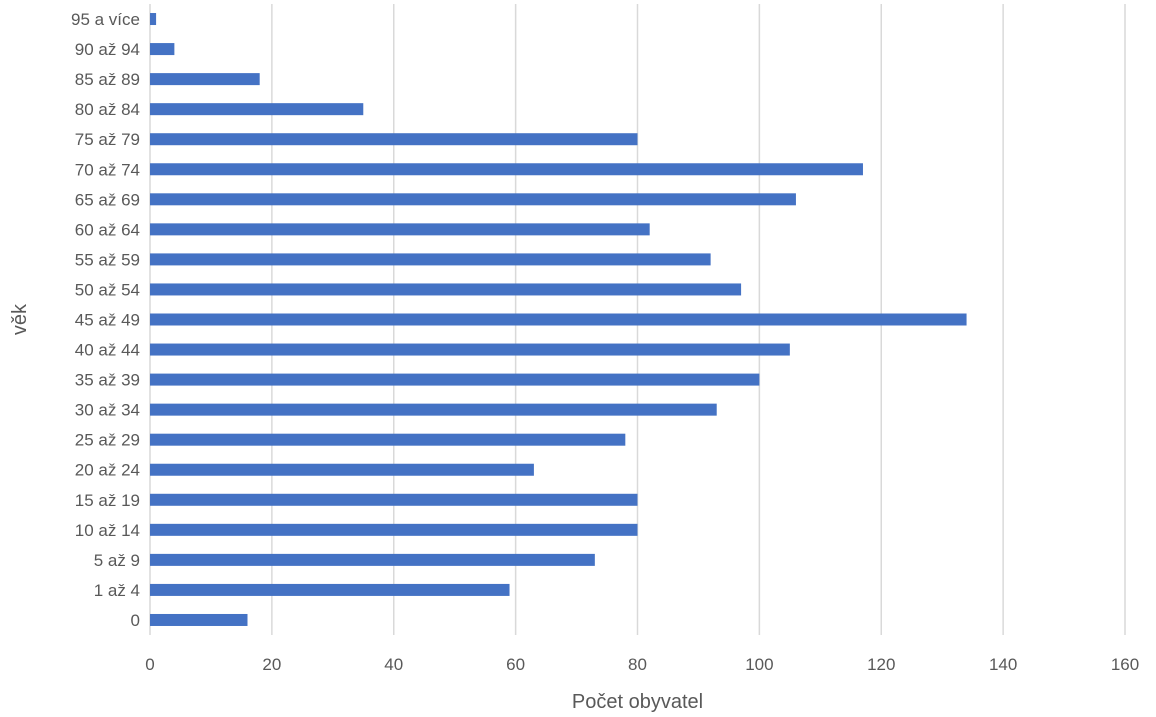 The height and width of the screenshot is (717, 1156). I want to click on y-tick-label: 80 až 84, so click(107, 109).